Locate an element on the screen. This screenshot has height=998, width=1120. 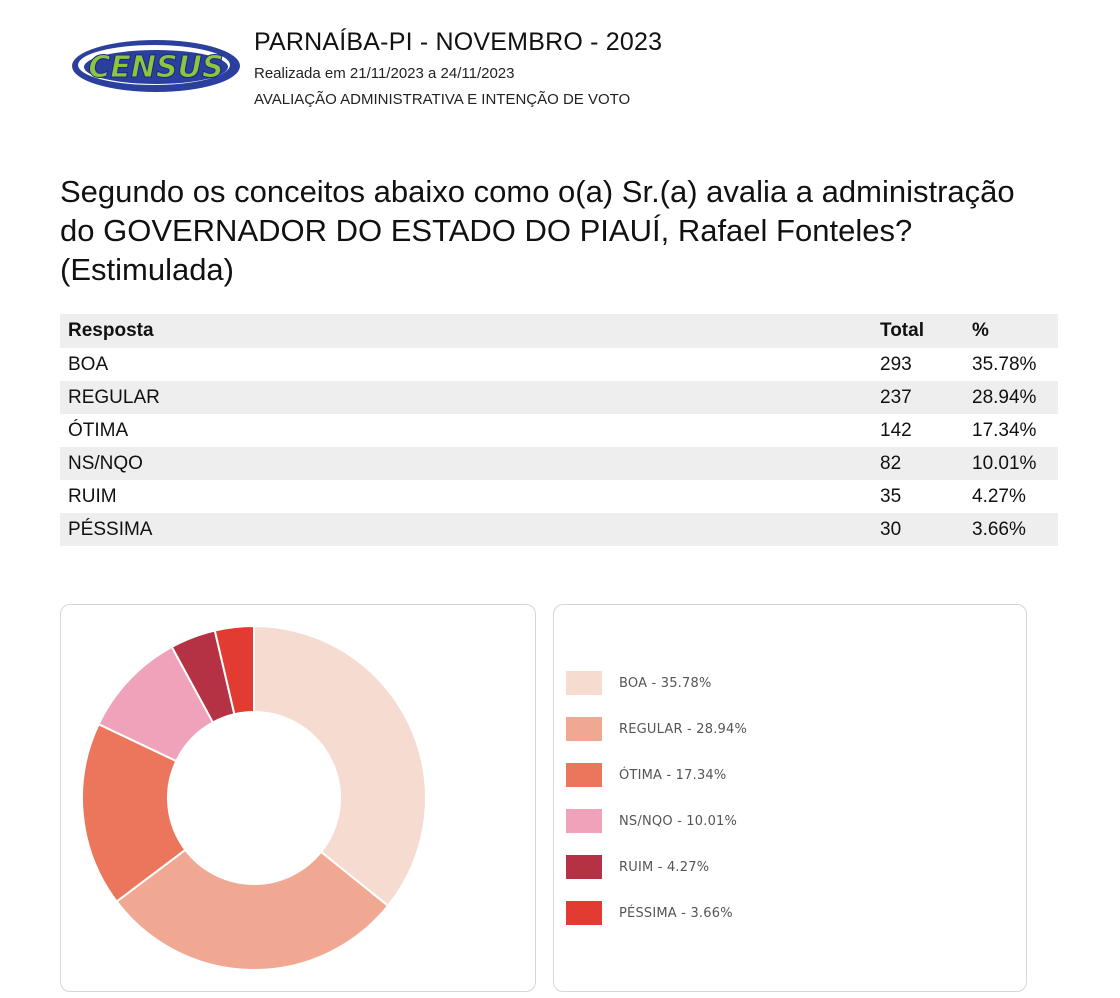
table-header-row: Resposta Total % is located at coordinates (559, 331).